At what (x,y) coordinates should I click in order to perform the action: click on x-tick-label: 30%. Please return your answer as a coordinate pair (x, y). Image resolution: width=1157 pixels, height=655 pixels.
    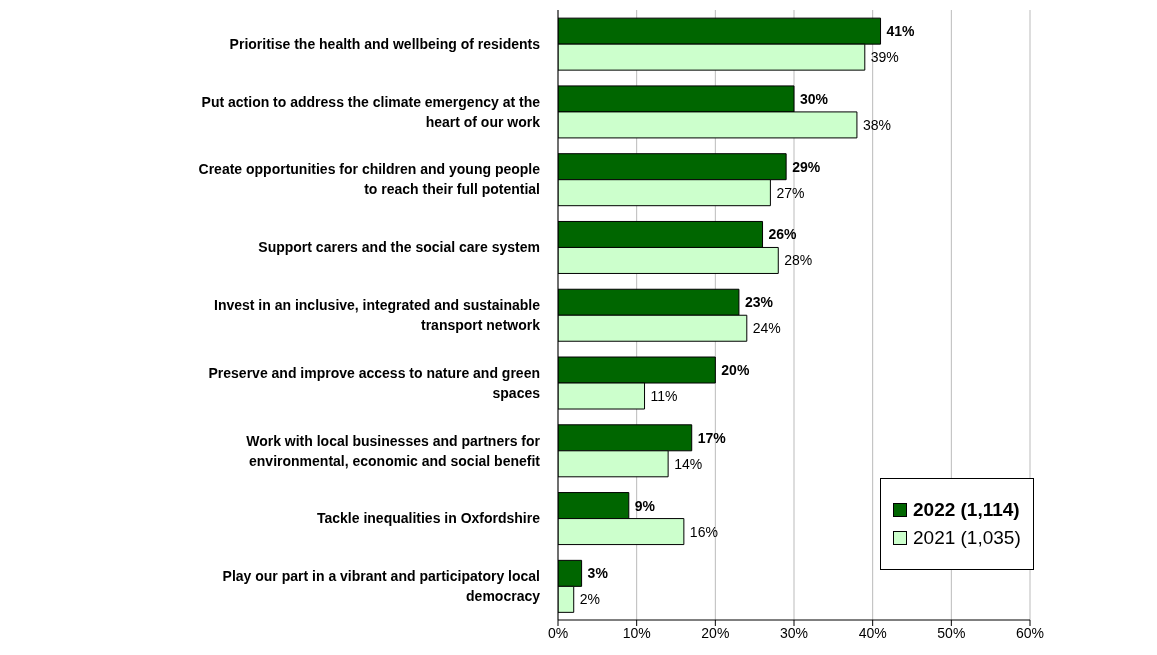
    Looking at the image, I should click on (794, 632).